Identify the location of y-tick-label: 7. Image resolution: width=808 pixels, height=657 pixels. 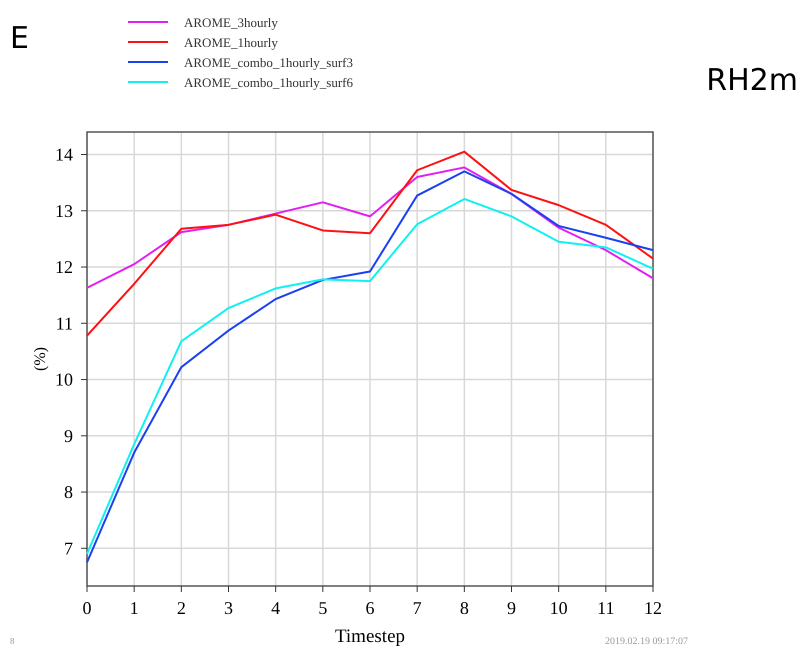
(68, 548).